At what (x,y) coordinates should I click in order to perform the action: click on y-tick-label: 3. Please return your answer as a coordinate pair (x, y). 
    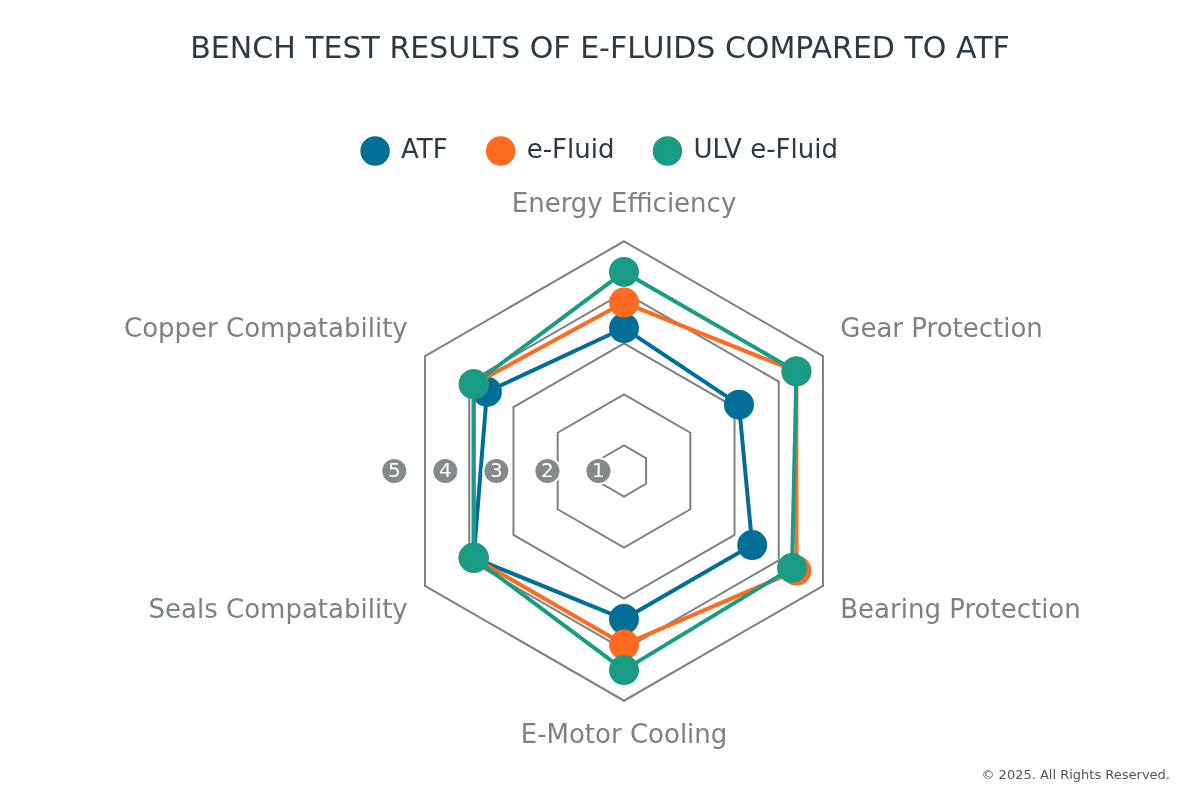
    Looking at the image, I should click on (496, 470).